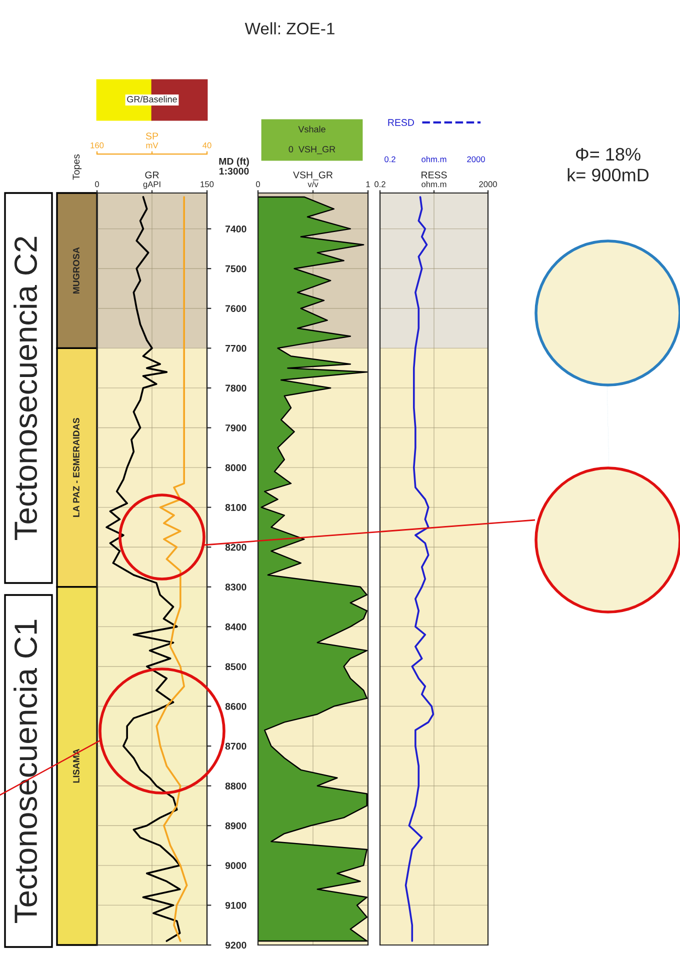 The width and height of the screenshot is (680, 955). What do you see at coordinates (312, 150) in the screenshot?
I see `text: 0 VSH_GR` at bounding box center [312, 150].